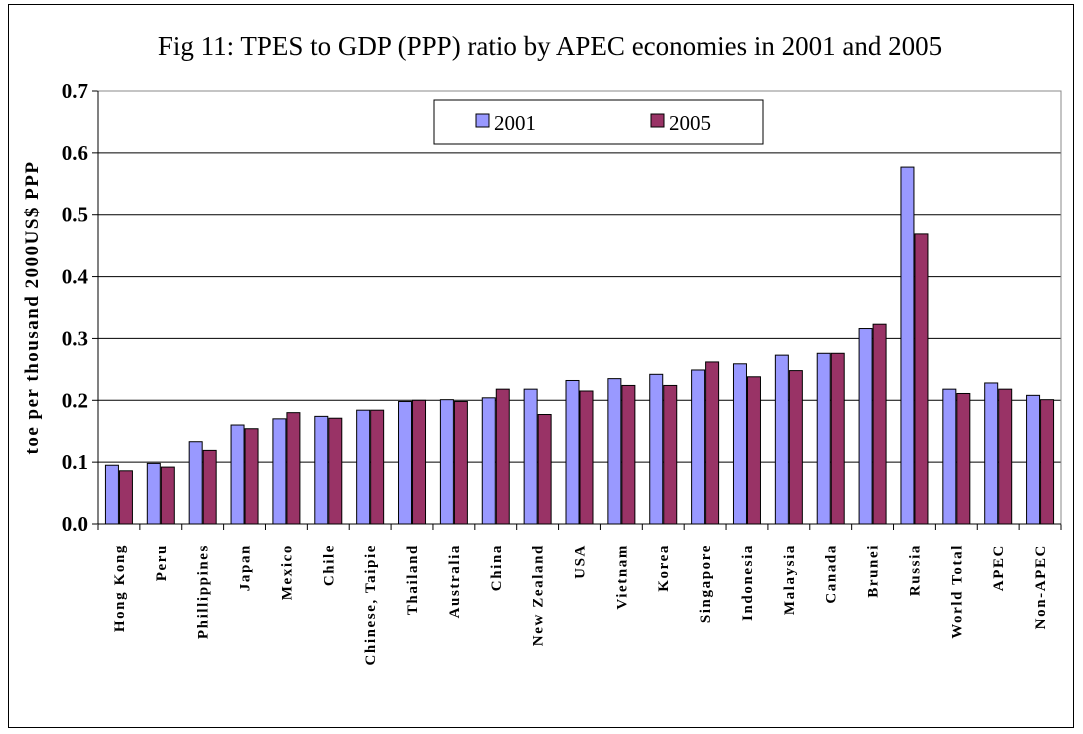 The width and height of the screenshot is (1083, 734). What do you see at coordinates (1033, 459) in the screenshot?
I see `bar-2001-non-apec` at bounding box center [1033, 459].